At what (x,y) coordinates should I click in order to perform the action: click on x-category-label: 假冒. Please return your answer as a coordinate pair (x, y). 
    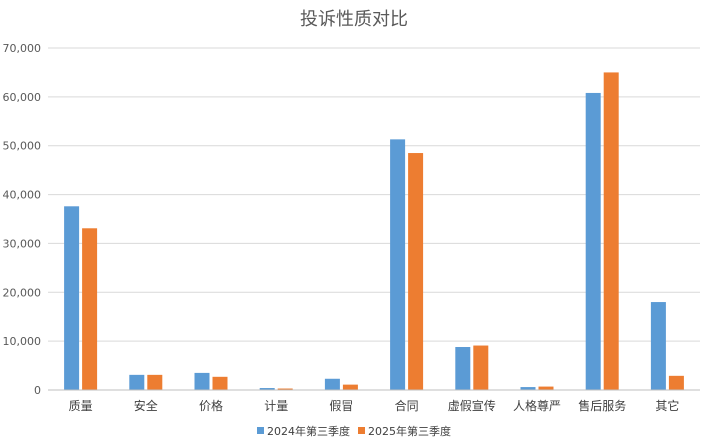
    Looking at the image, I should click on (341, 406).